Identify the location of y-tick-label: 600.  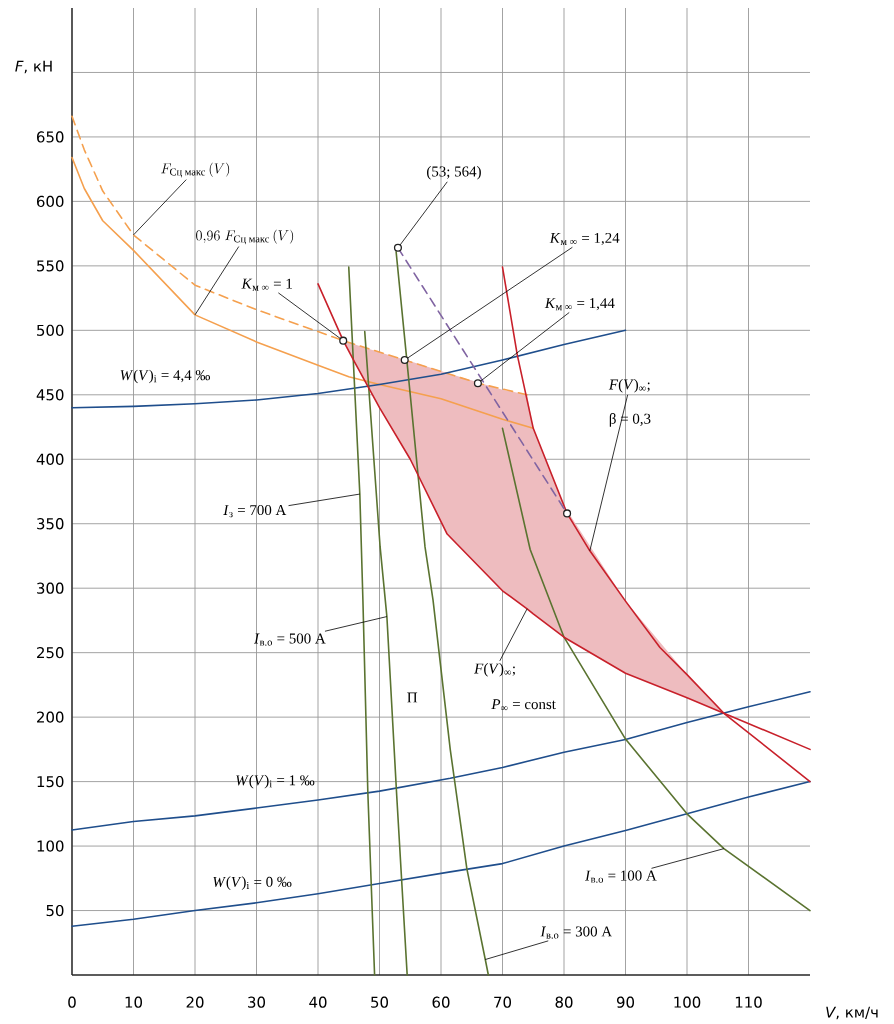
(50, 201).